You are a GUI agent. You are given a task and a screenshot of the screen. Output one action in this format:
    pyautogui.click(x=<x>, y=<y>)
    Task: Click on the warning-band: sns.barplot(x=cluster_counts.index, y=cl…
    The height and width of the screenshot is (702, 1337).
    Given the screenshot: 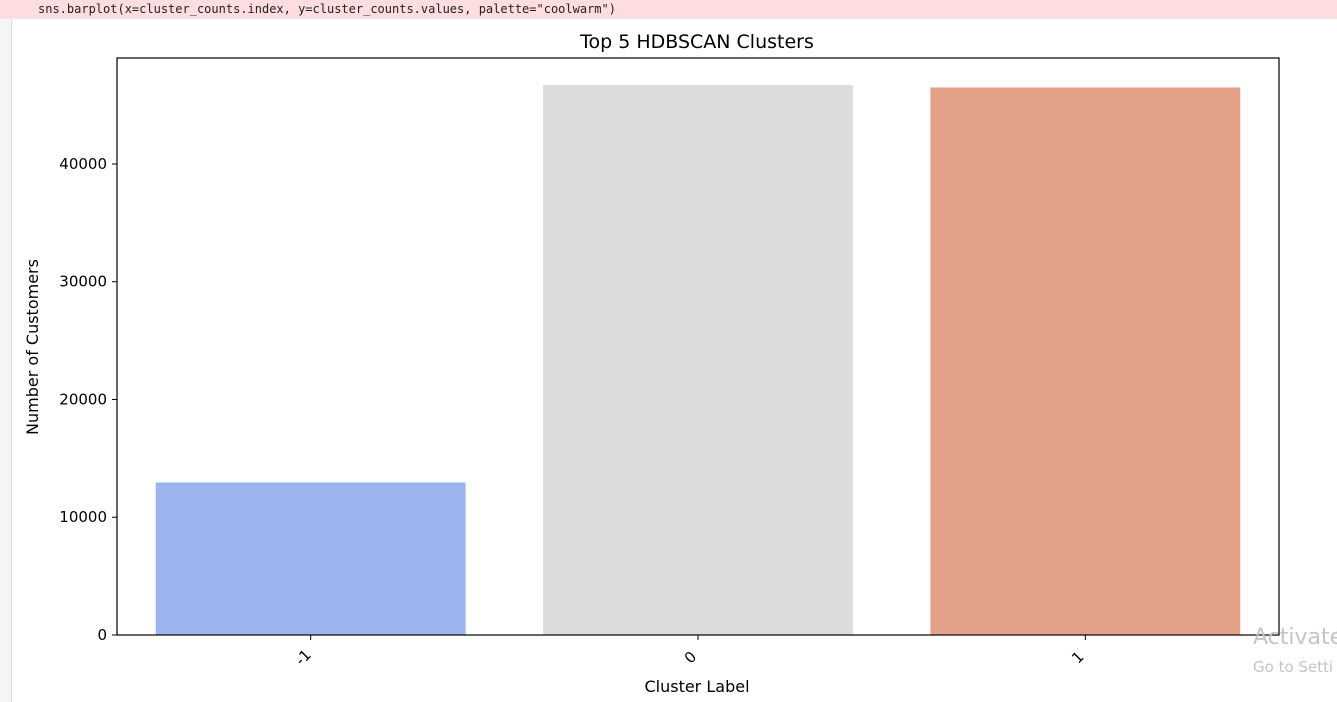 What is the action you would take?
    pyautogui.click(x=668, y=9)
    